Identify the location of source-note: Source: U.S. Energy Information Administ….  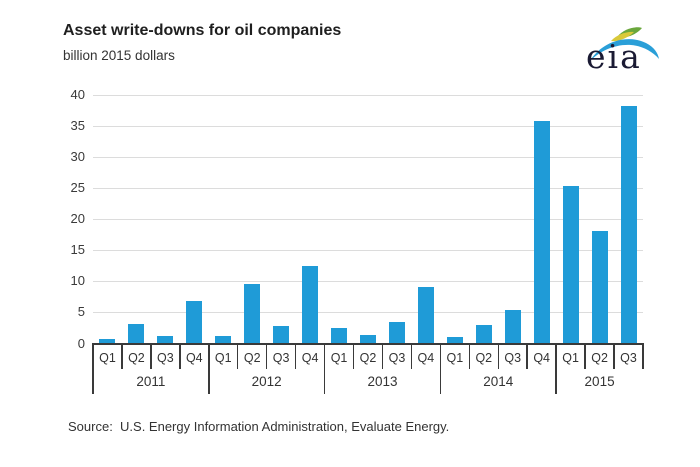
(259, 426).